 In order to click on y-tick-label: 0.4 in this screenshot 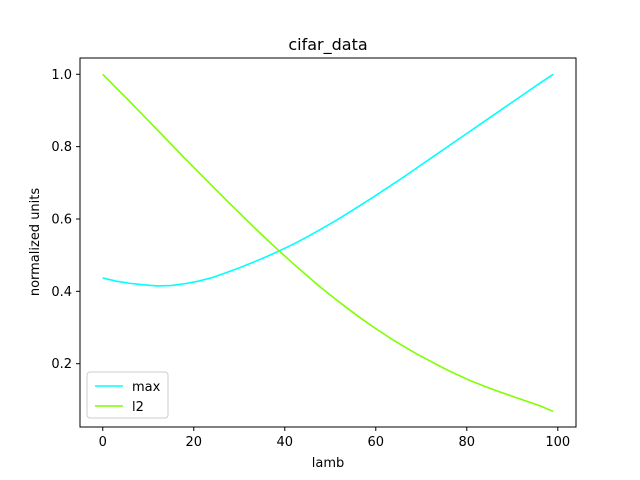, I will do `click(61, 292)`.